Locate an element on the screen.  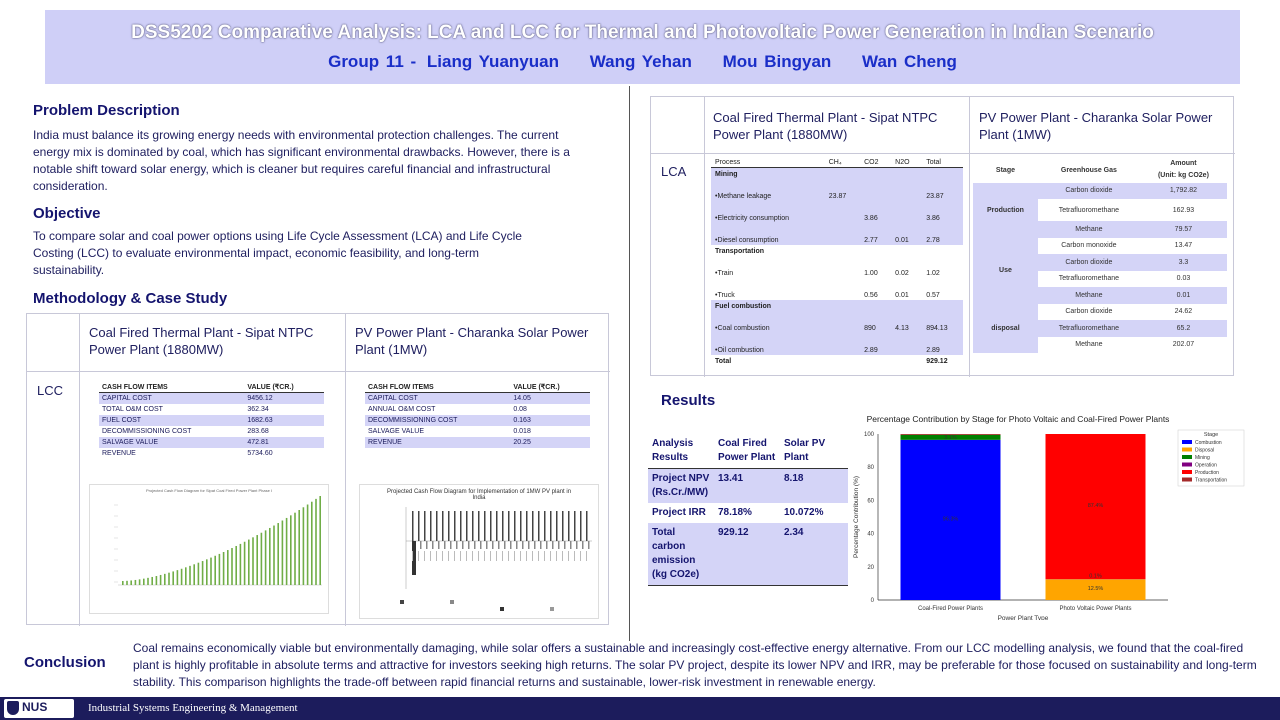
table-cell: 0.08 is located at coordinates (520, 409).